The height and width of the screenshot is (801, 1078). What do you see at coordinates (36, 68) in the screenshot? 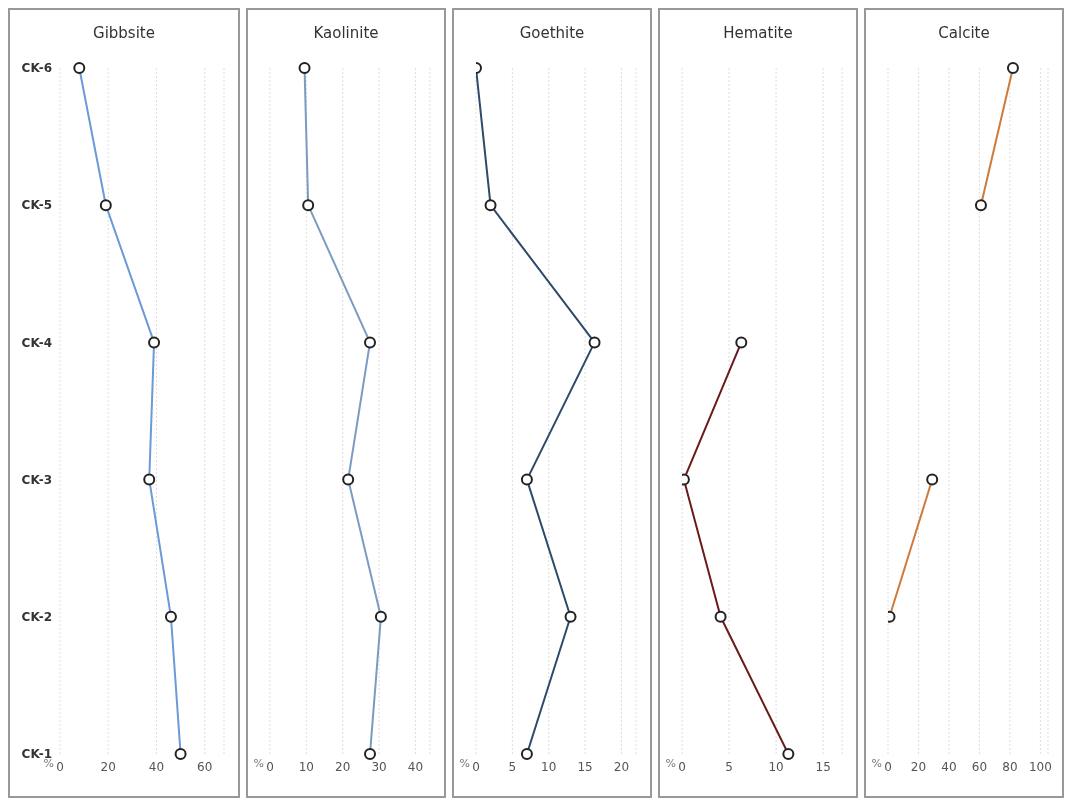
I see `y-tick-label: CK-6` at bounding box center [36, 68].